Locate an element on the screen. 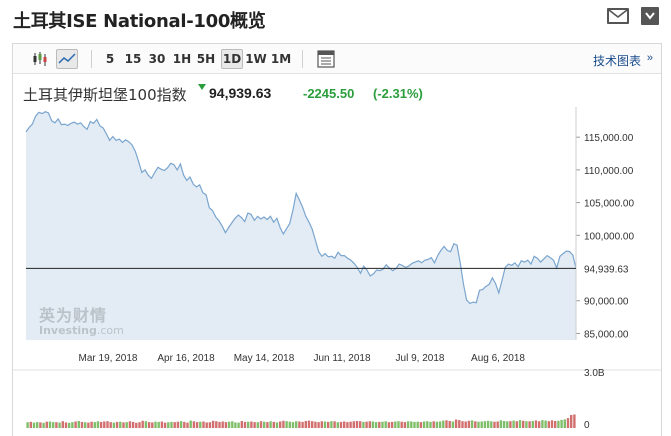 Image resolution: width=671 pixels, height=436 pixels. interval-5h: 5H is located at coordinates (206, 59).